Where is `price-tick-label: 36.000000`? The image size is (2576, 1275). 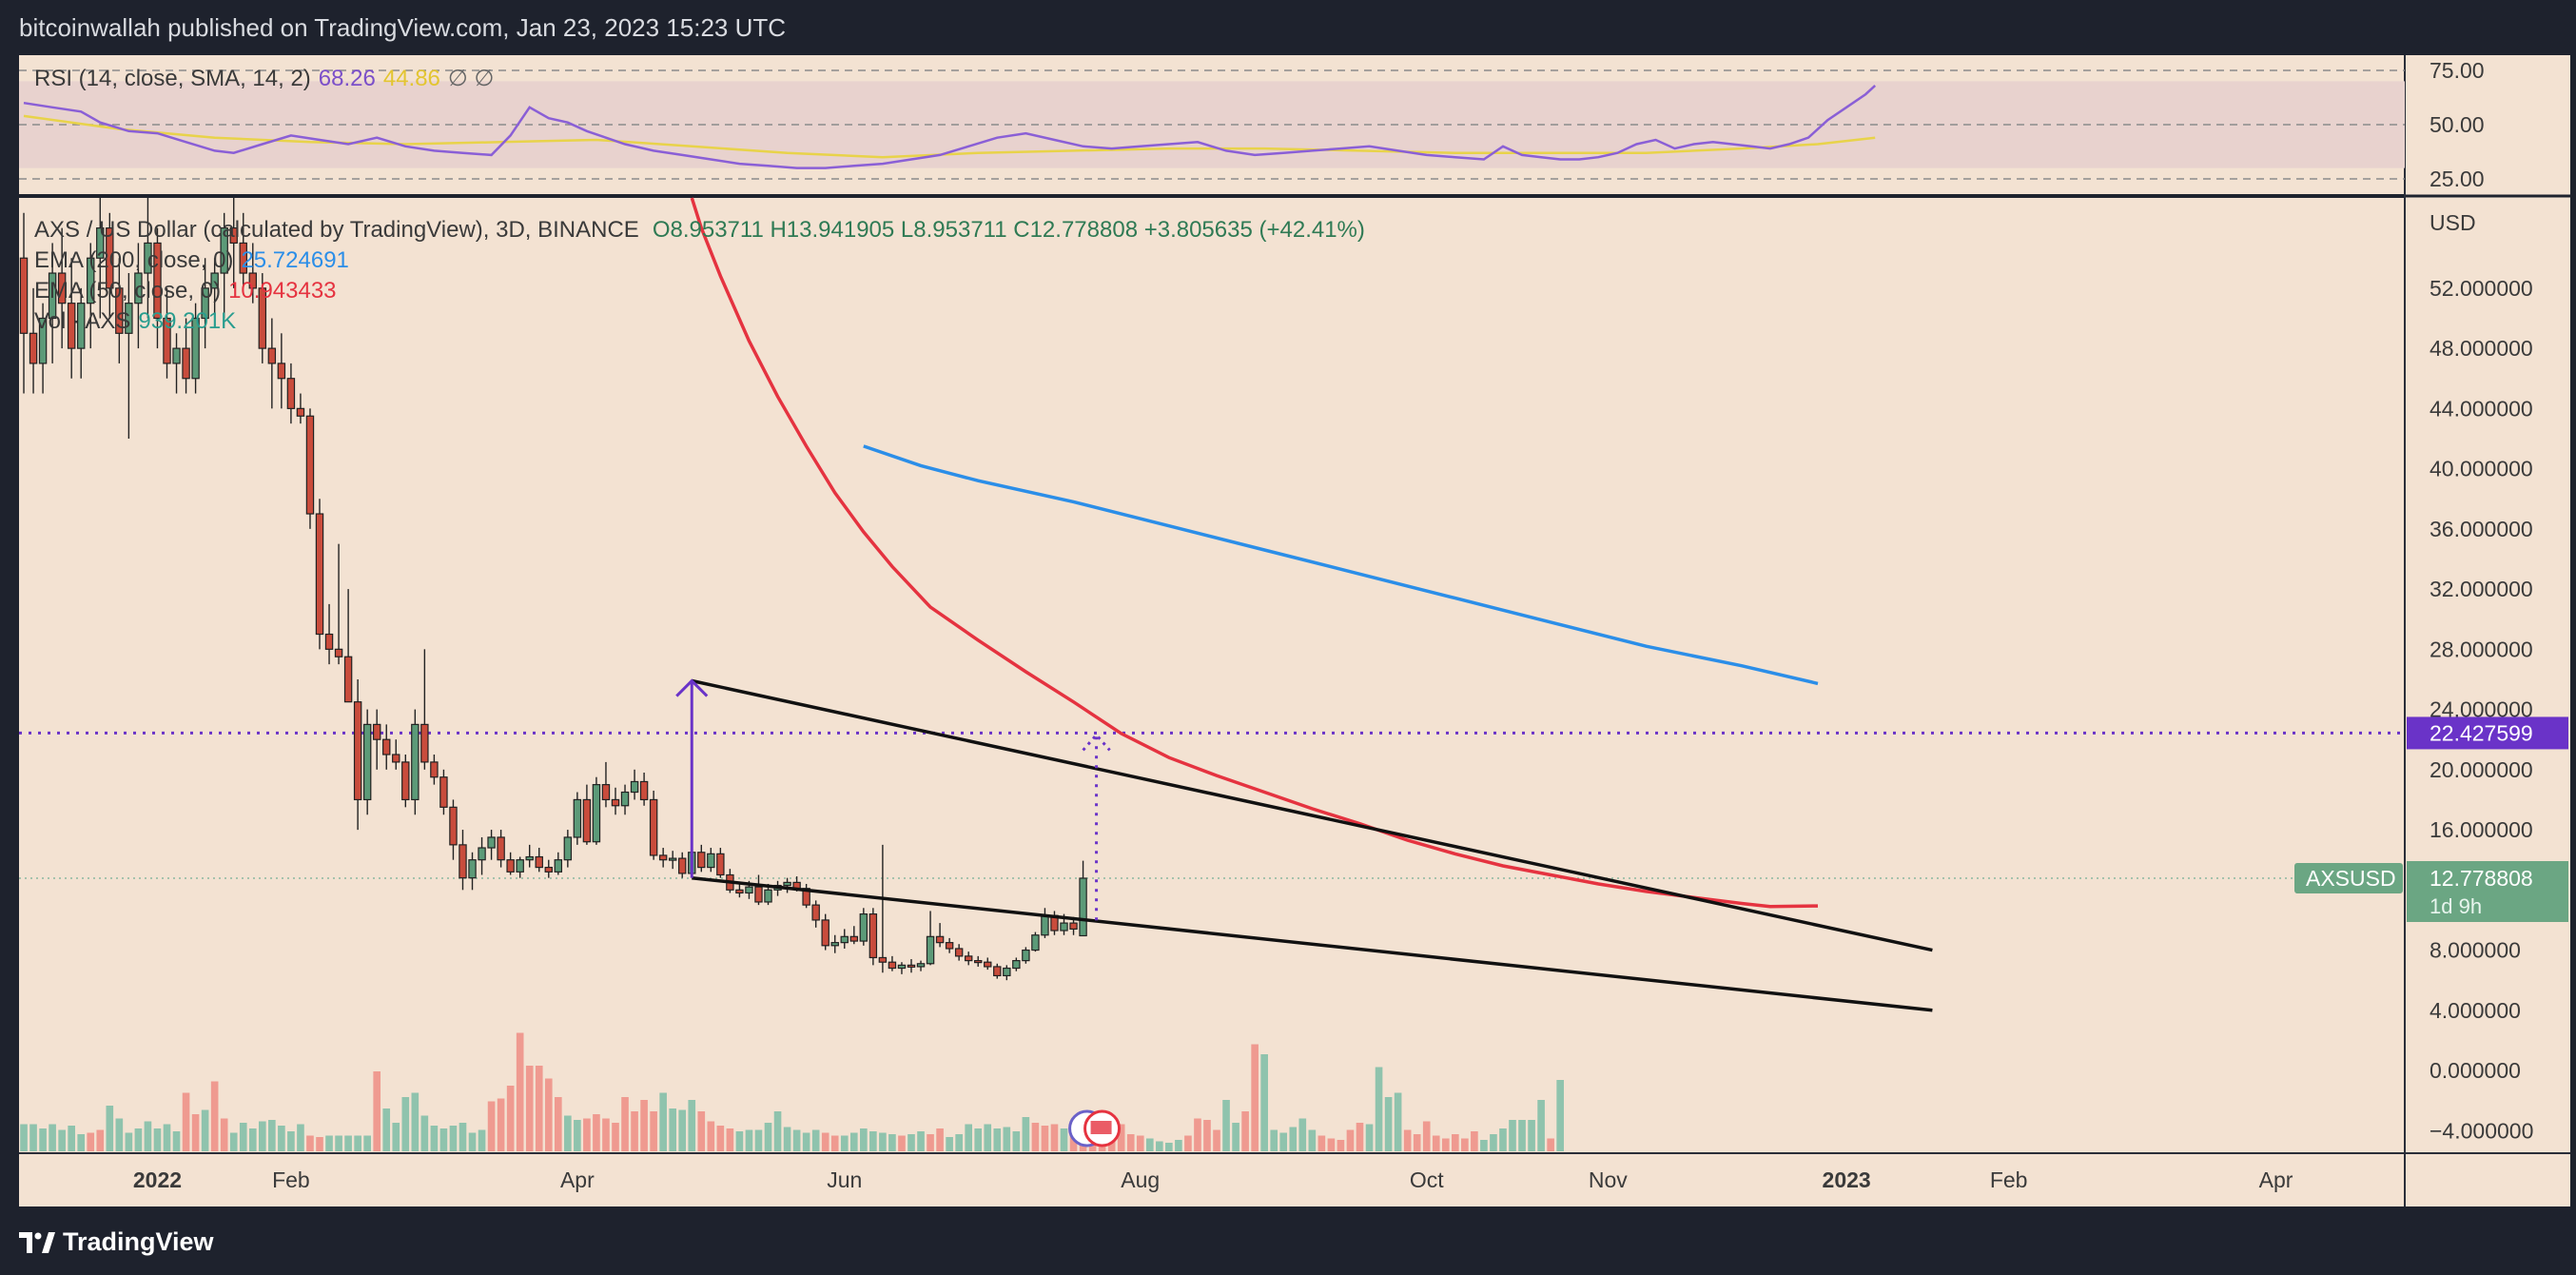 price-tick-label: 36.000000 is located at coordinates (2482, 529).